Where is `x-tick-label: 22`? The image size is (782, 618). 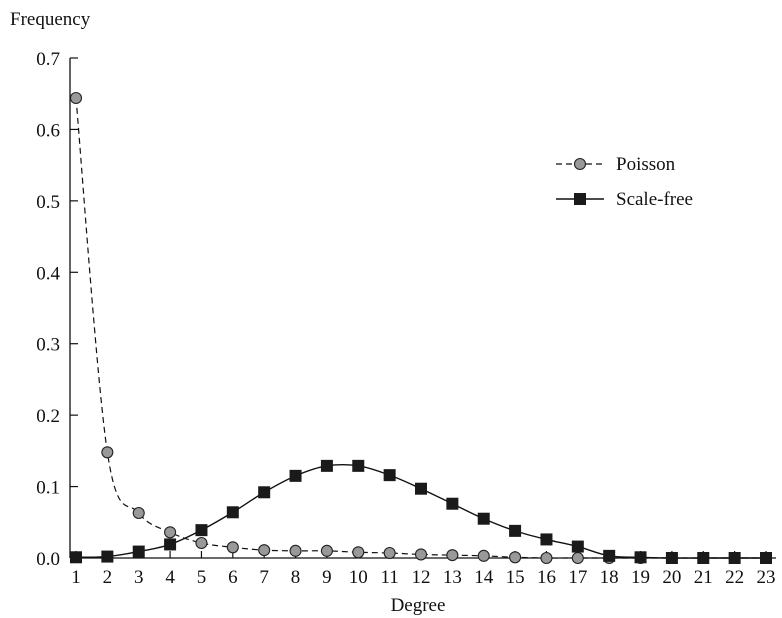 x-tick-label: 22 is located at coordinates (734, 577).